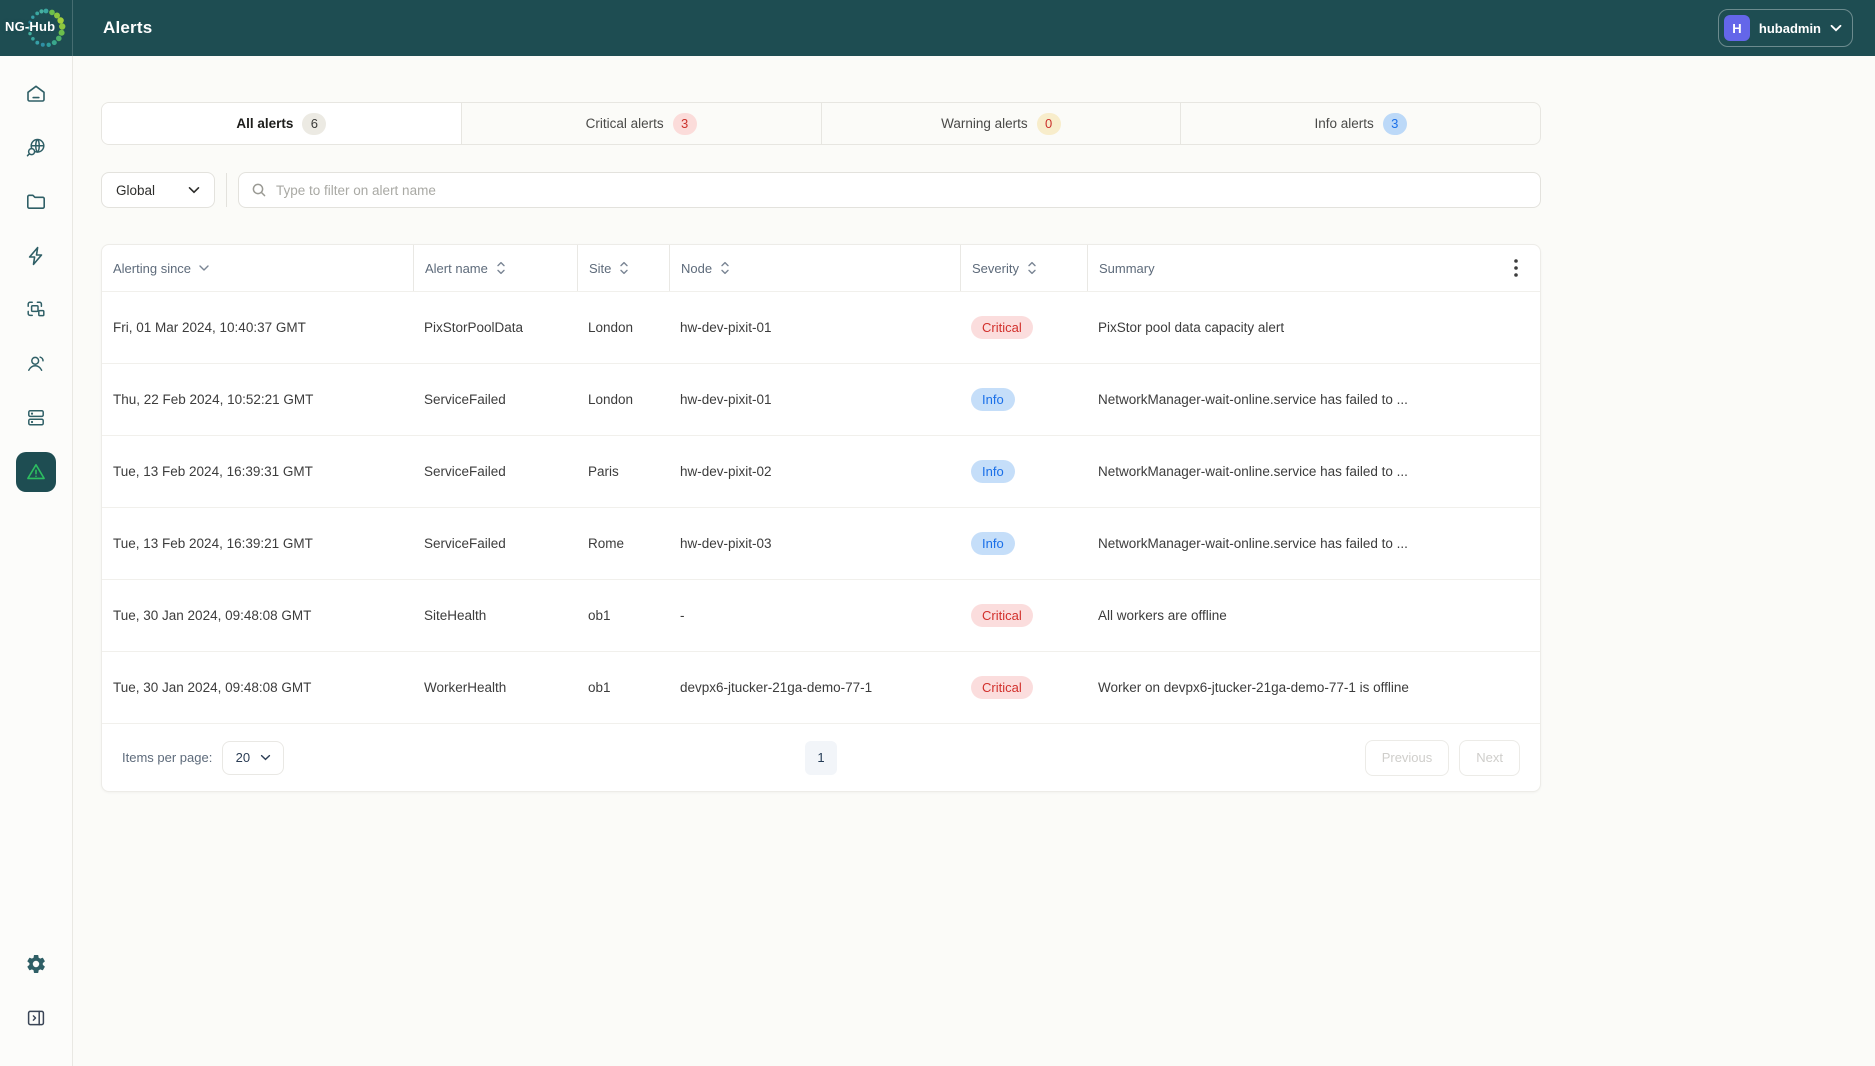  I want to click on sidebar-item-projects, so click(36, 202).